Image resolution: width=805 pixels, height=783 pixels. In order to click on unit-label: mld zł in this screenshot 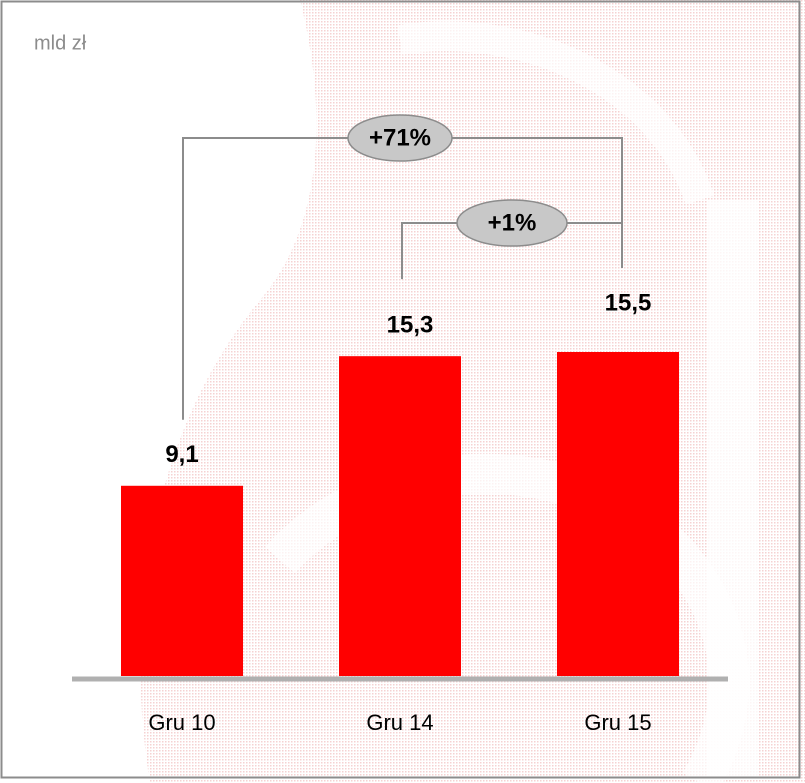, I will do `click(60, 43)`.